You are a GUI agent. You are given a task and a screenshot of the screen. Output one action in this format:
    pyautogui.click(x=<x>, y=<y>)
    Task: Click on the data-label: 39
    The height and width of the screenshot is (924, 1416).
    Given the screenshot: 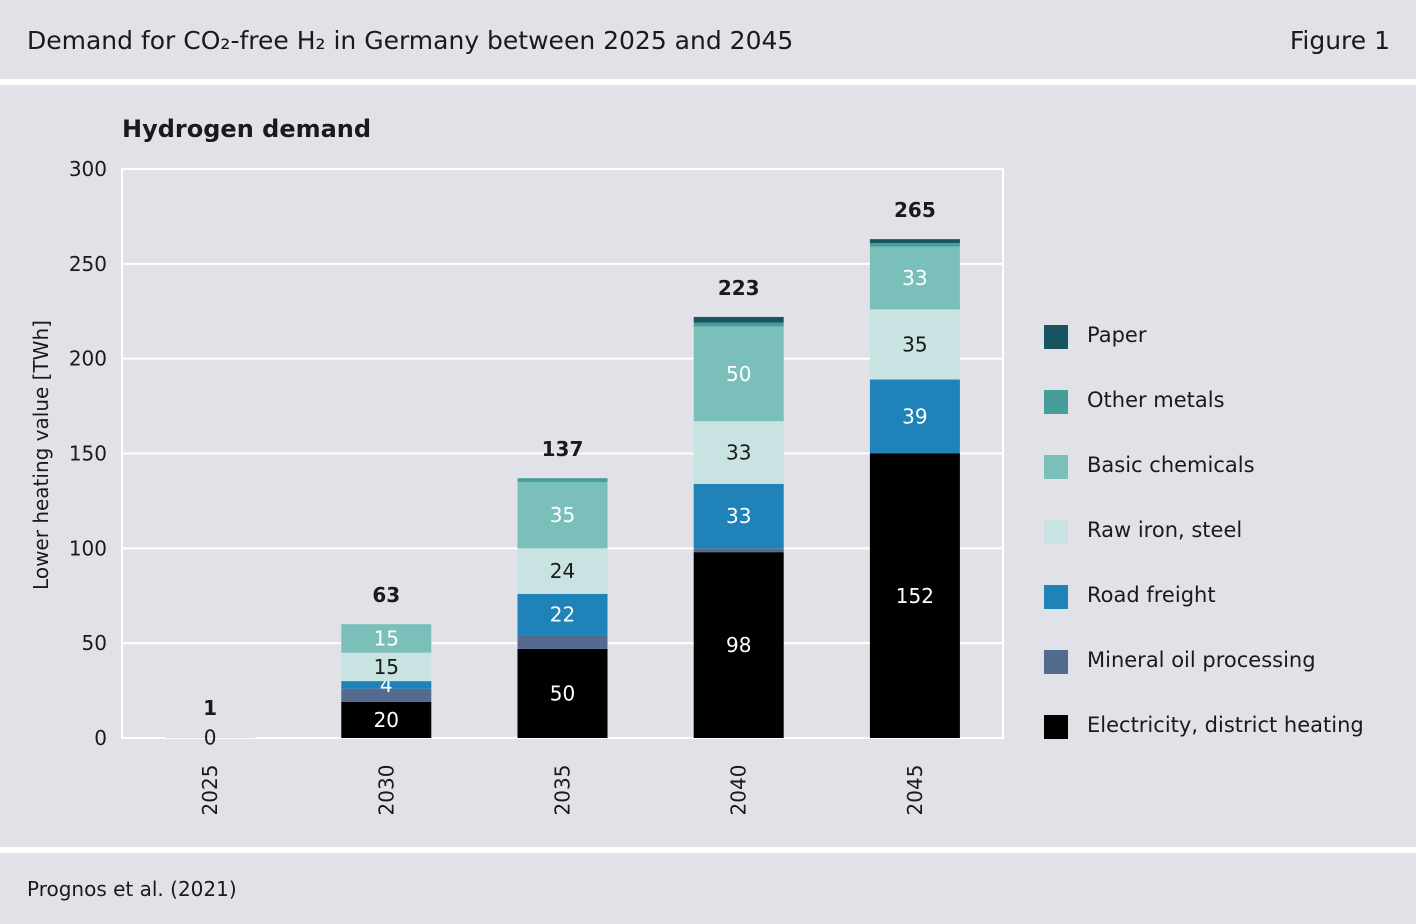 What is the action you would take?
    pyautogui.click(x=914, y=417)
    